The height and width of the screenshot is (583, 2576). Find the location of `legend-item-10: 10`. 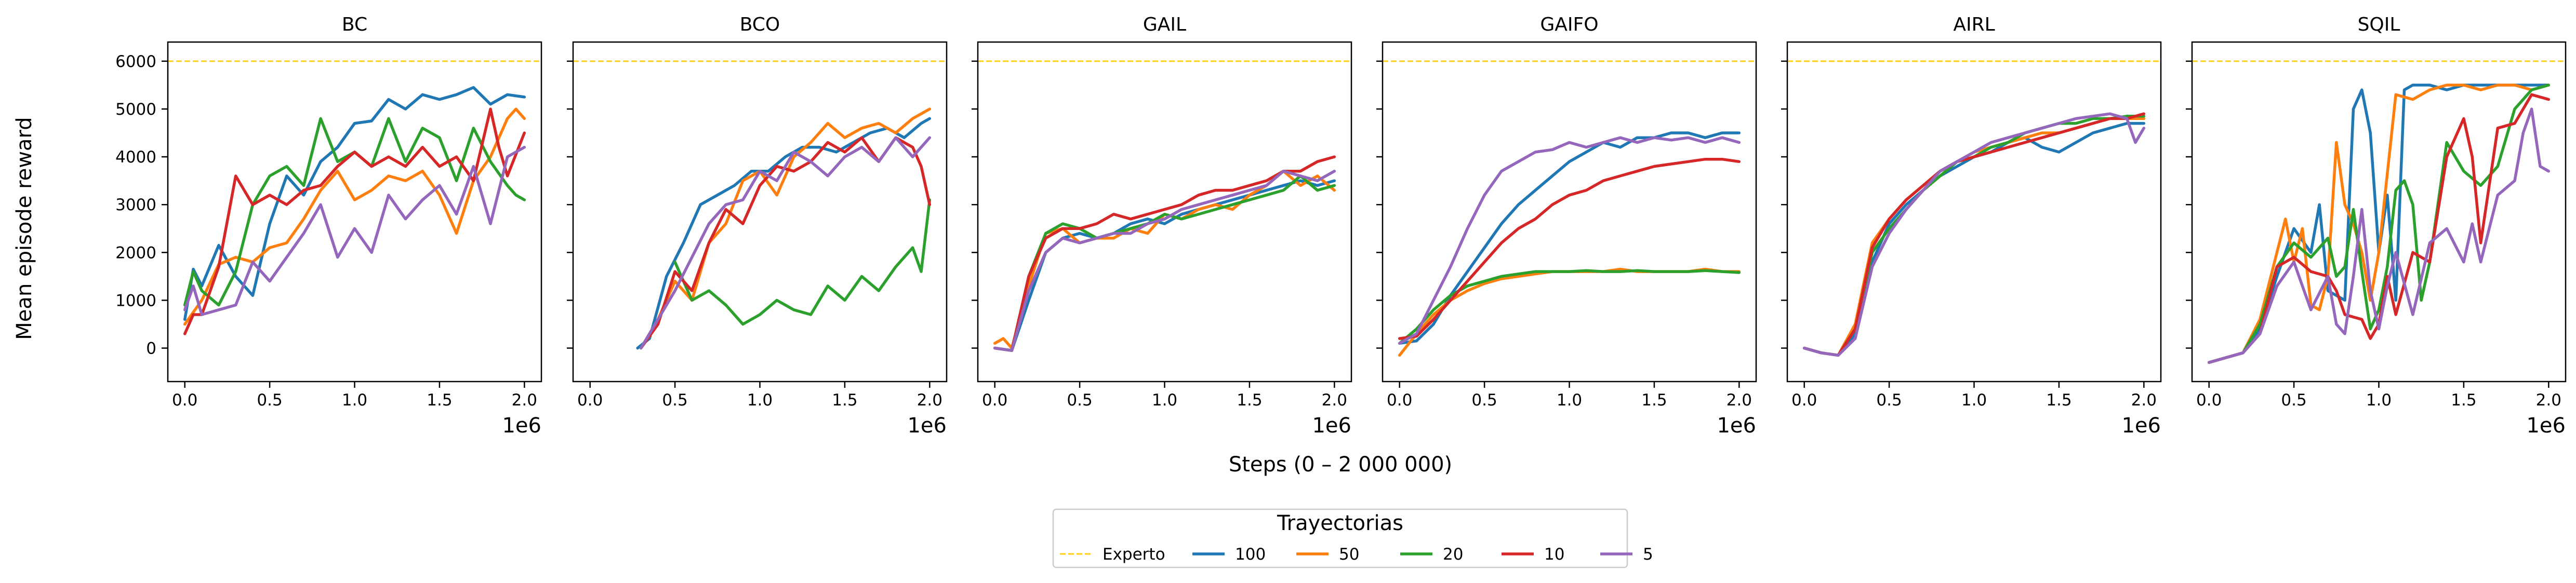

legend-item-10: 10 is located at coordinates (1533, 554).